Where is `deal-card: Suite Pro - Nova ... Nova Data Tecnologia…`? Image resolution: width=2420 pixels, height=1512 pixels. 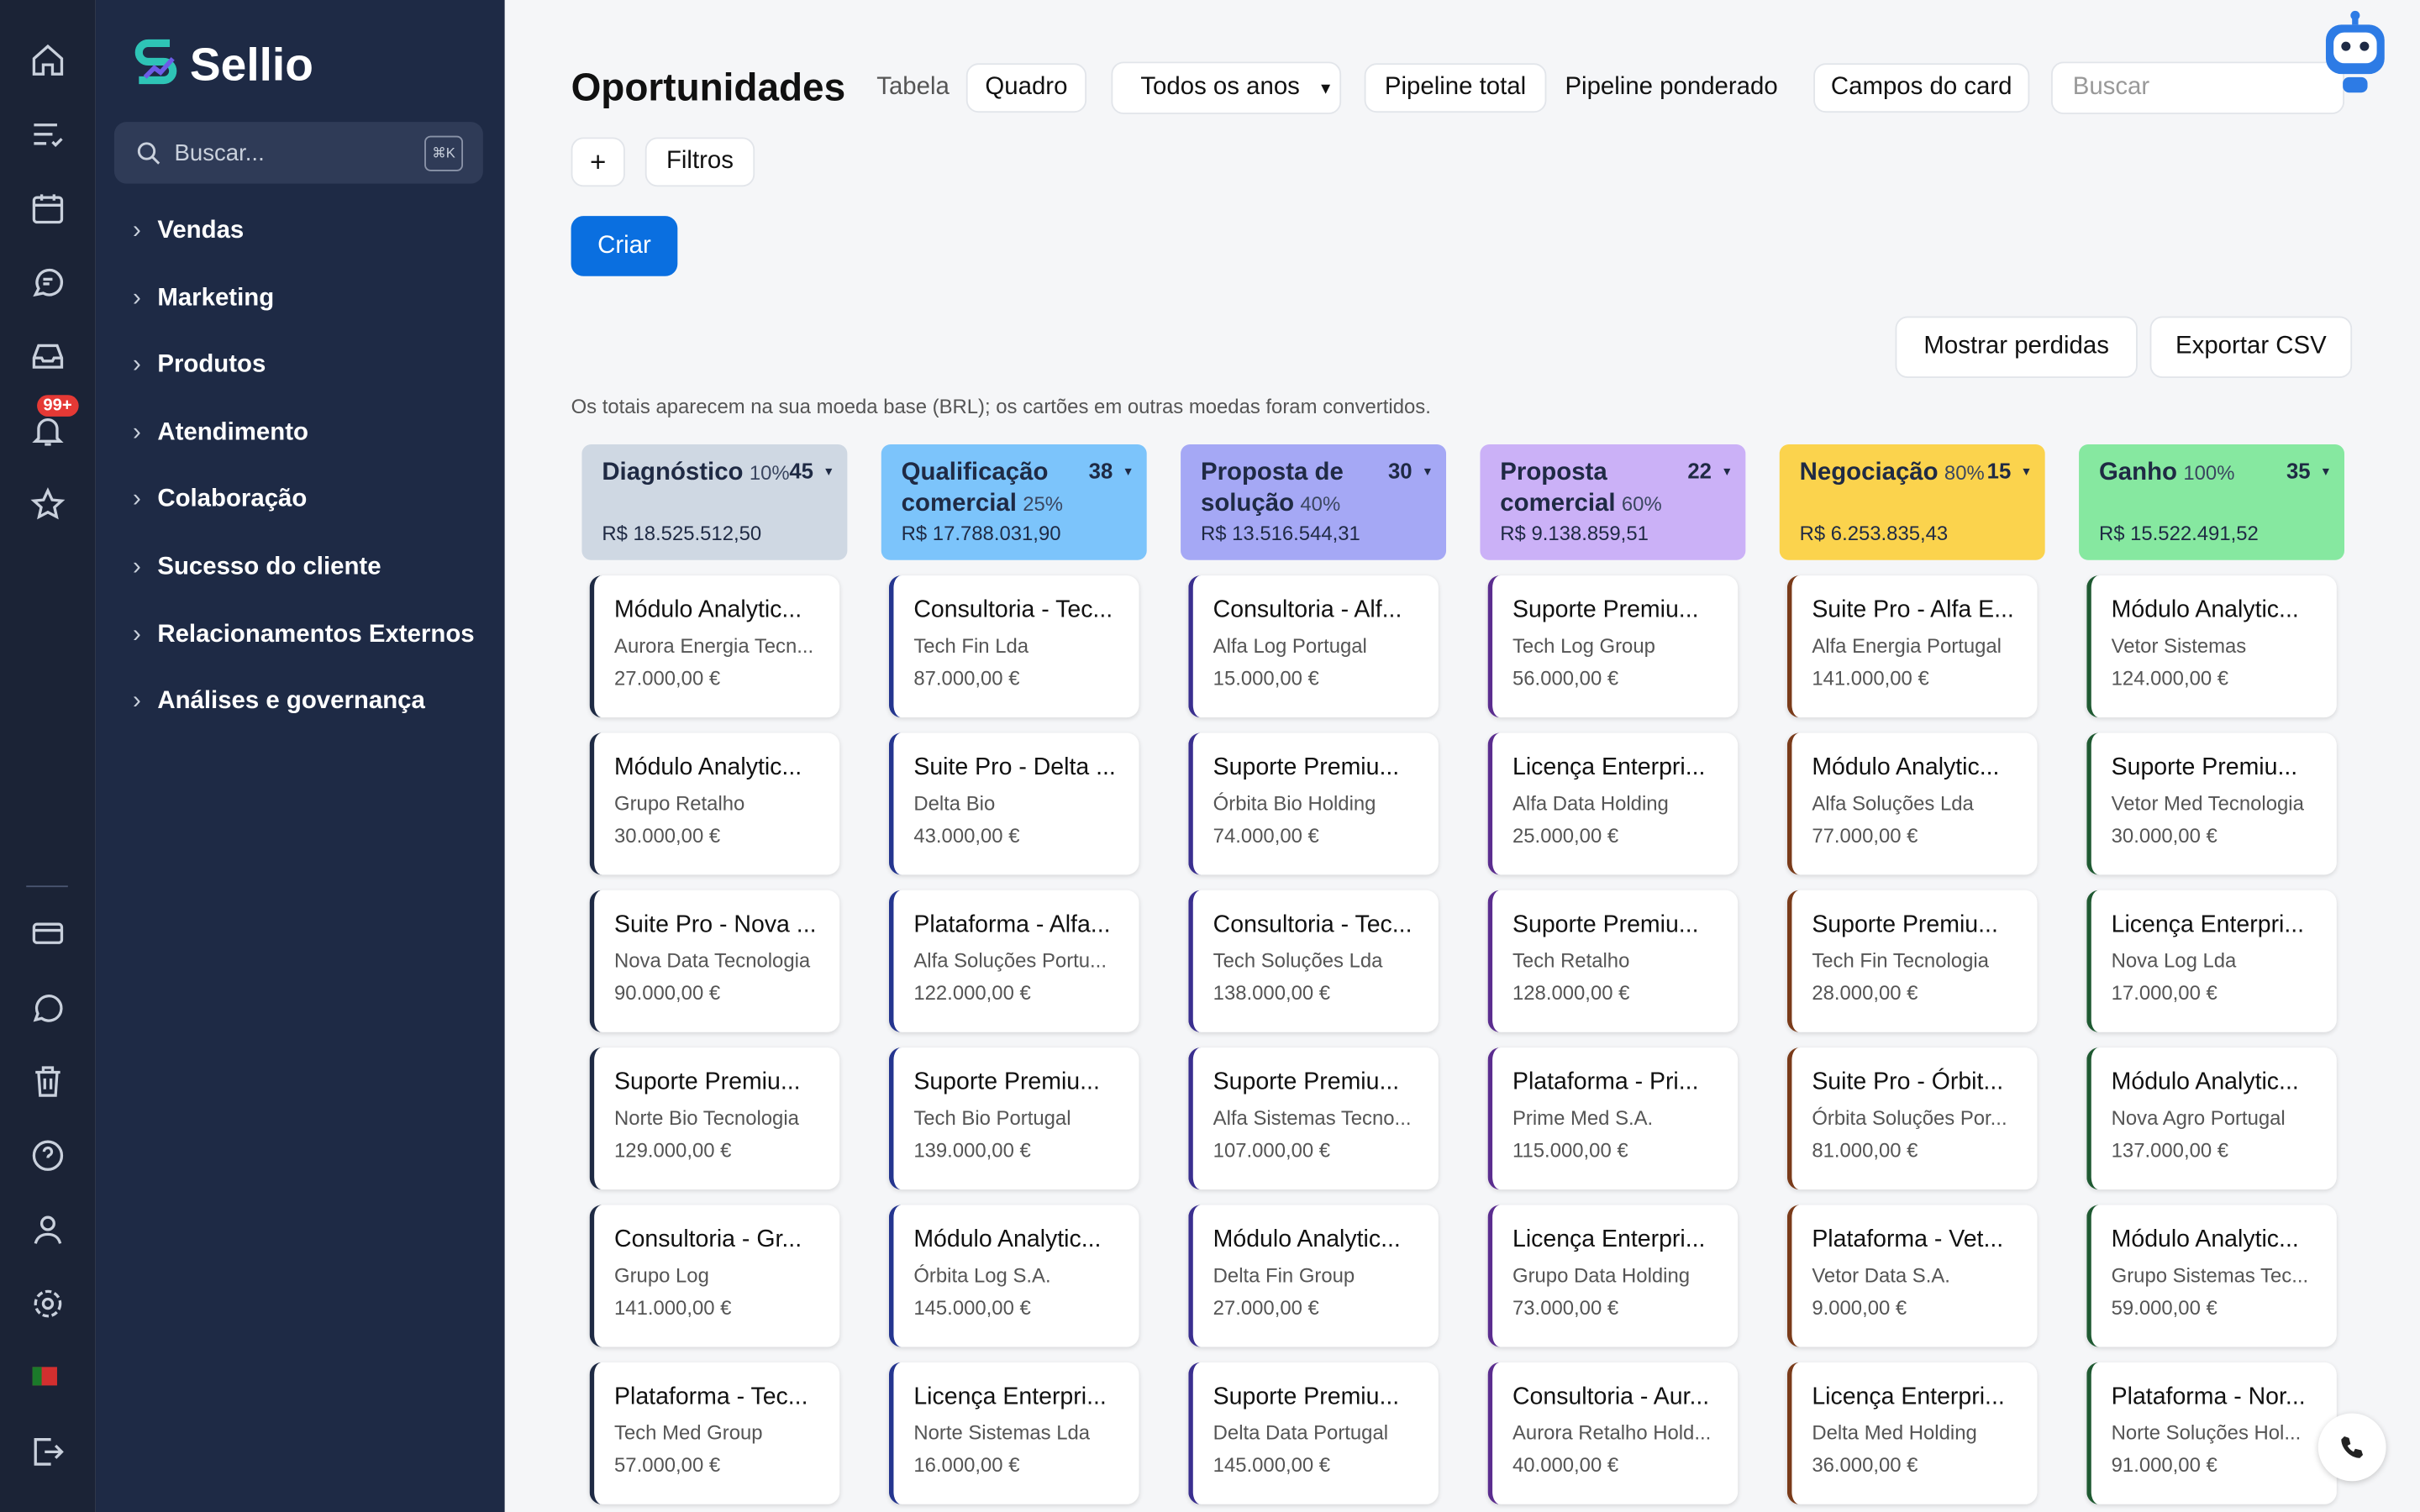
deal-card: Suite Pro - Nova ... Nova Data Tecnologia… is located at coordinates (714, 961).